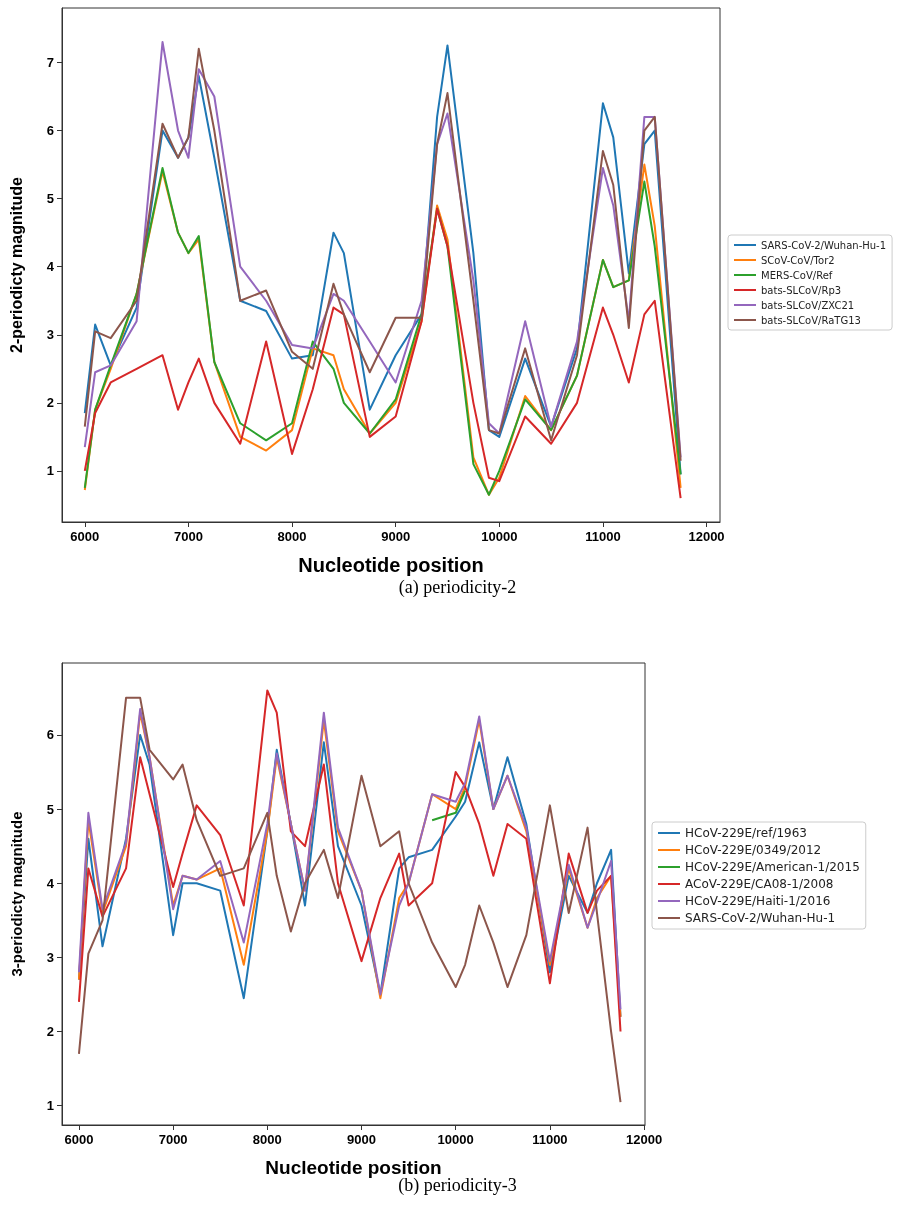 The width and height of the screenshot is (915, 1216). I want to click on y-tick-label: 7, so click(50, 62).